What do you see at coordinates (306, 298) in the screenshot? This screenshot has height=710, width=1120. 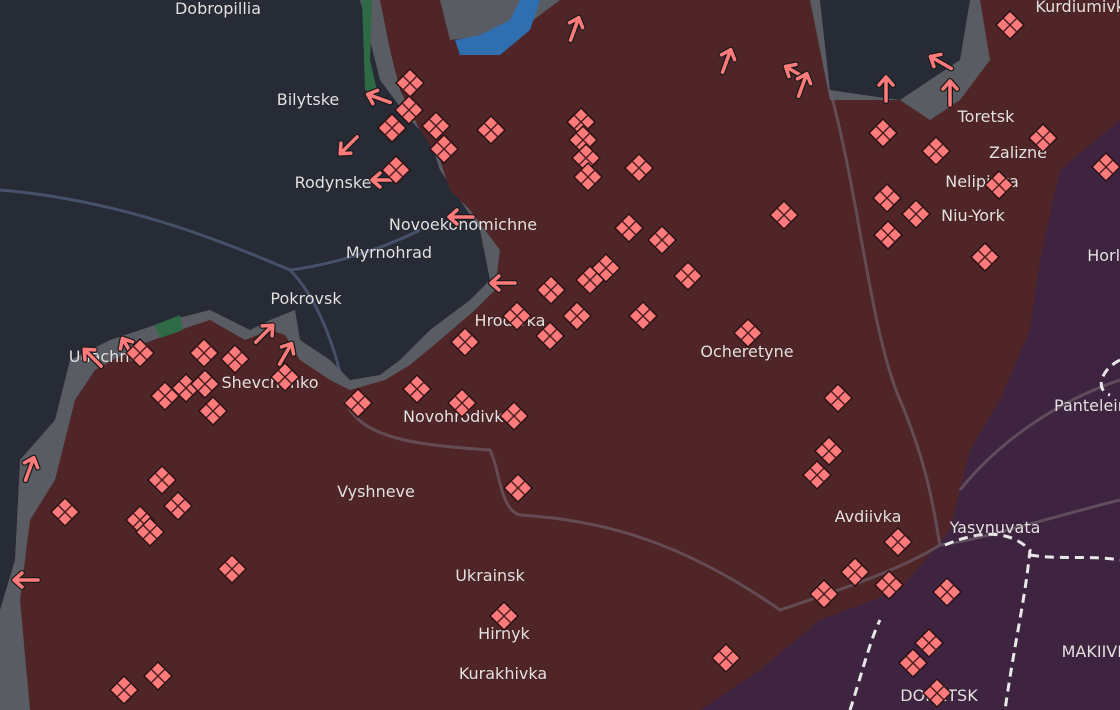 I see `place-label: Pokrovsk` at bounding box center [306, 298].